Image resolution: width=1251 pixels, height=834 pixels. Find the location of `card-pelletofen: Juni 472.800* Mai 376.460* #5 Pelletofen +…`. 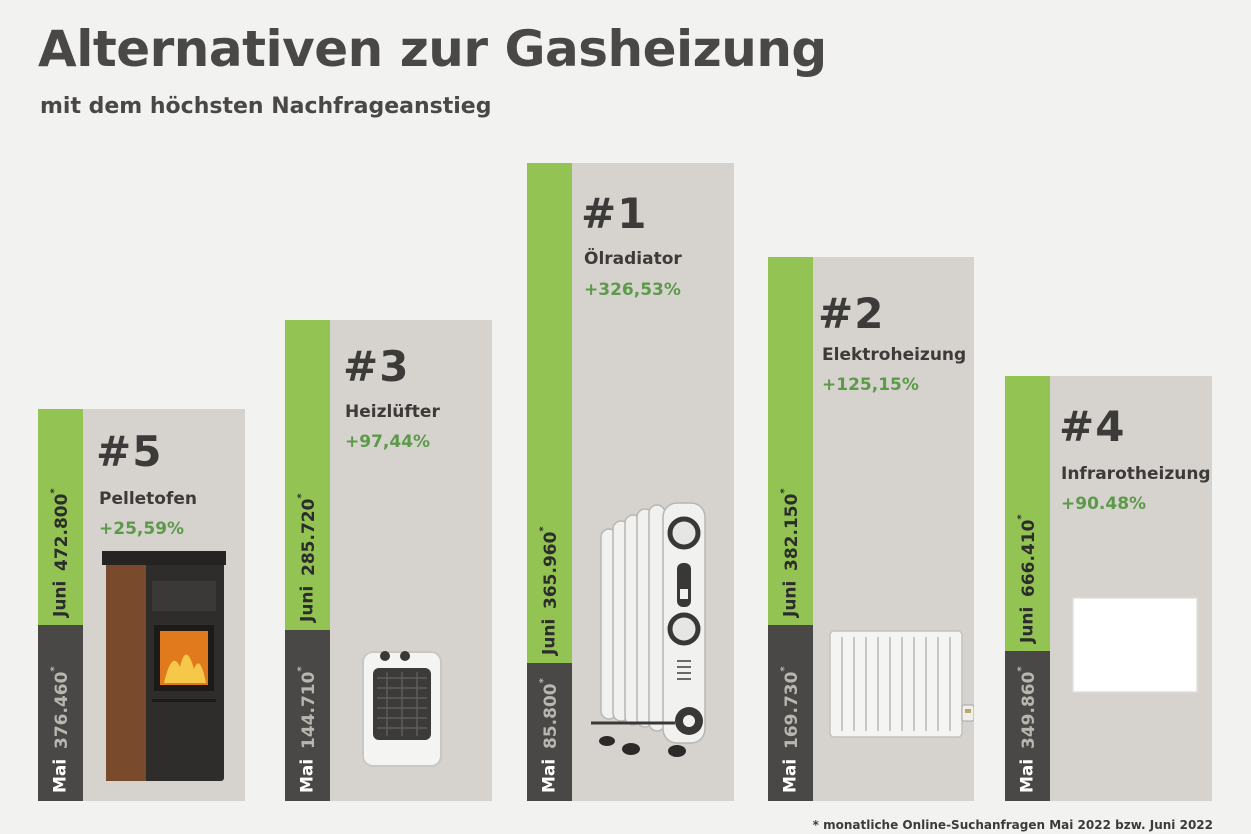

card-pelletofen: Juni 472.800* Mai 376.460* #5 Pelletofen +… is located at coordinates (141, 605).